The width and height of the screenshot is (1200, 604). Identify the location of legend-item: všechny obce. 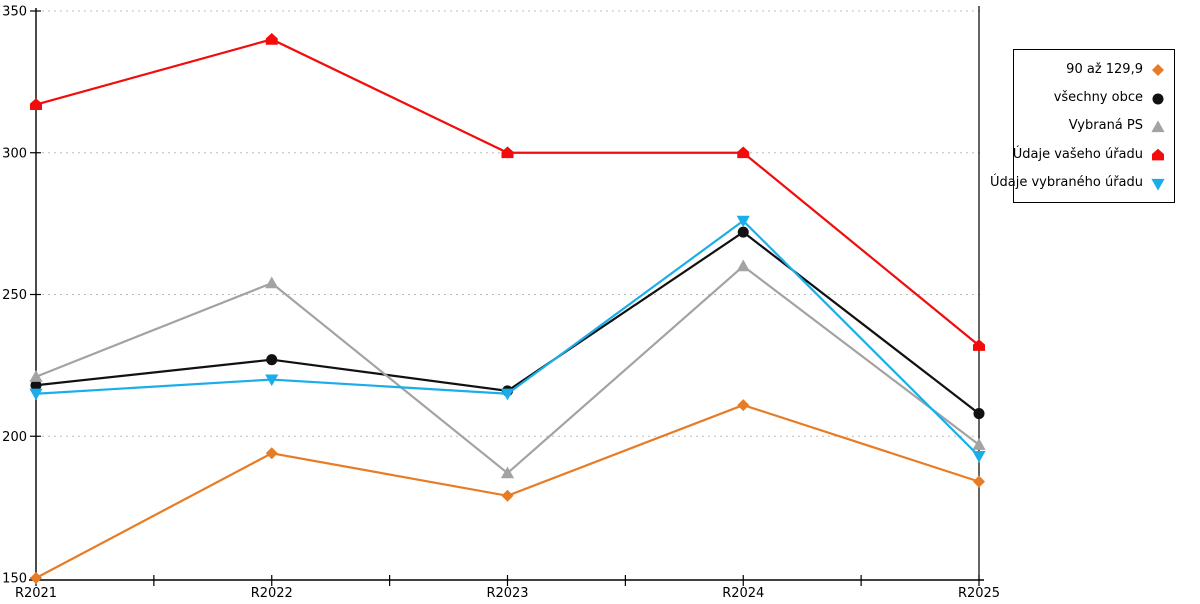
(1094, 98).